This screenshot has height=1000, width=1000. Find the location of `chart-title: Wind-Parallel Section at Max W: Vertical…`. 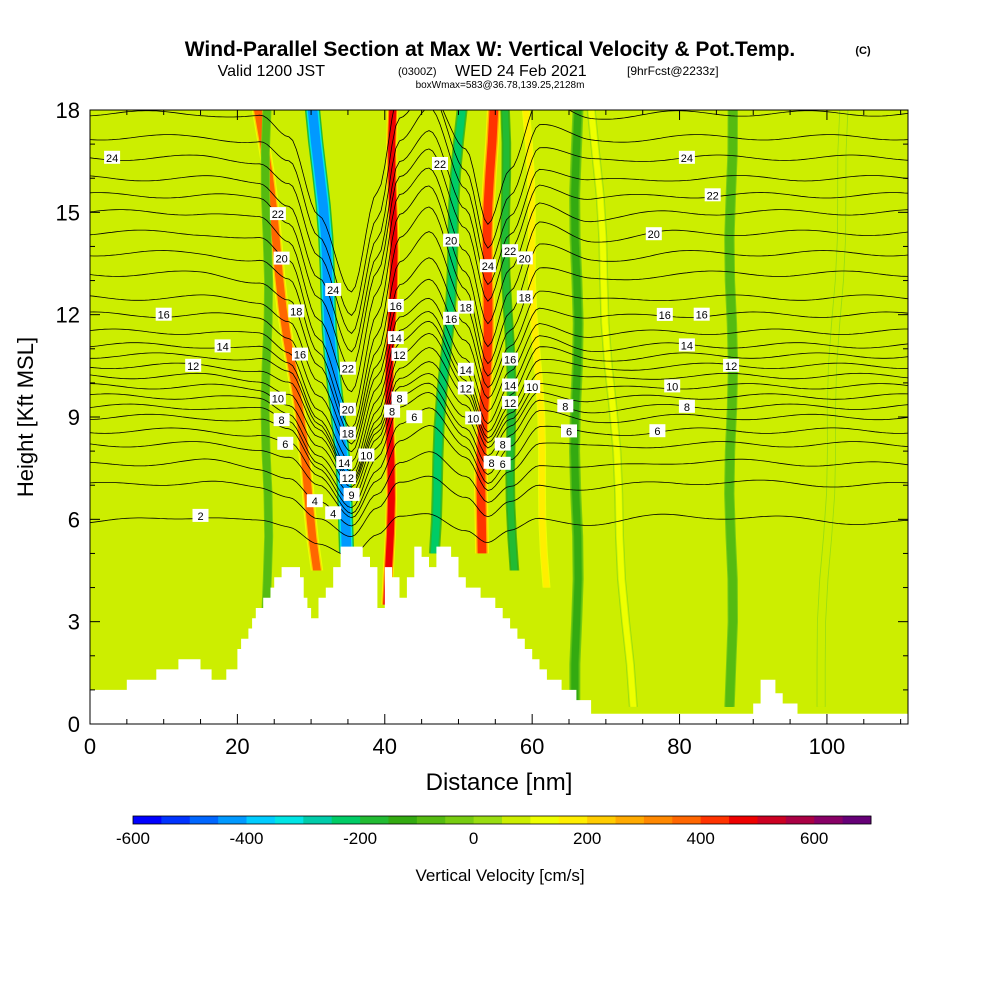

chart-title: Wind-Parallel Section at Max W: Vertical… is located at coordinates (490, 49).